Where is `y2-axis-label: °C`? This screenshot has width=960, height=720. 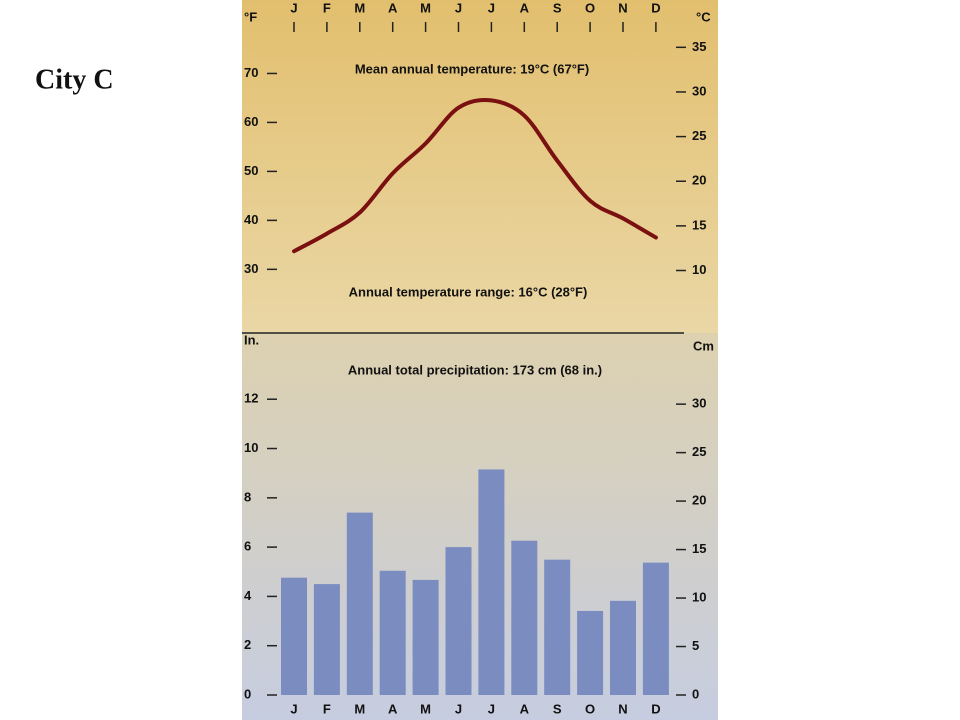 y2-axis-label: °C is located at coordinates (703, 16).